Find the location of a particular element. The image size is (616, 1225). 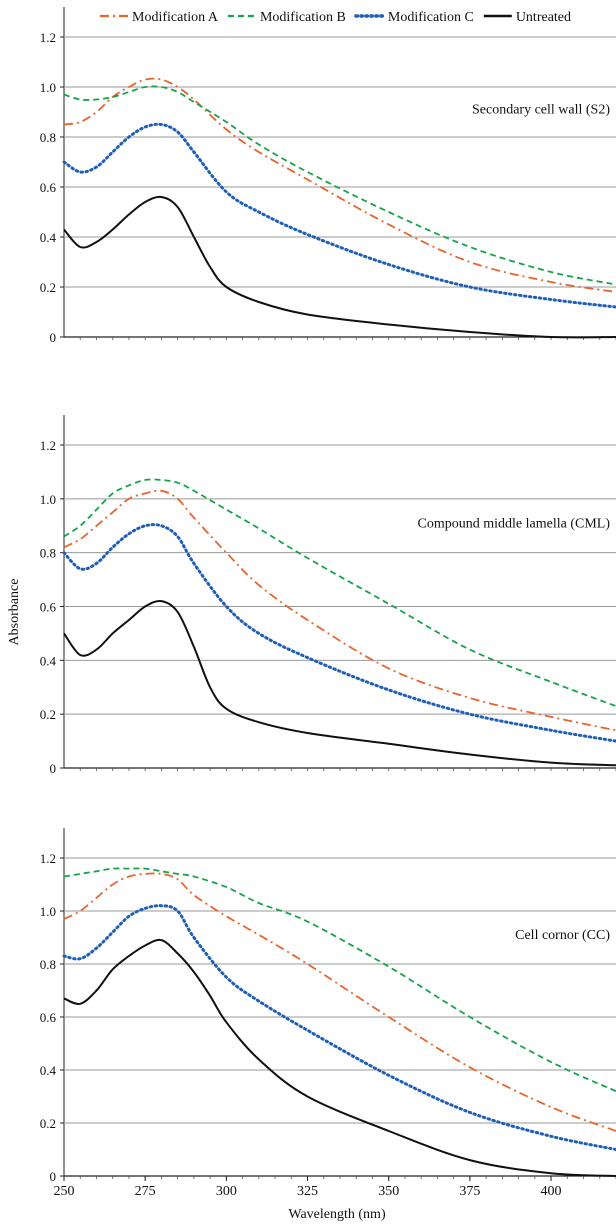

x-tick-label: 375 is located at coordinates (469, 1191).